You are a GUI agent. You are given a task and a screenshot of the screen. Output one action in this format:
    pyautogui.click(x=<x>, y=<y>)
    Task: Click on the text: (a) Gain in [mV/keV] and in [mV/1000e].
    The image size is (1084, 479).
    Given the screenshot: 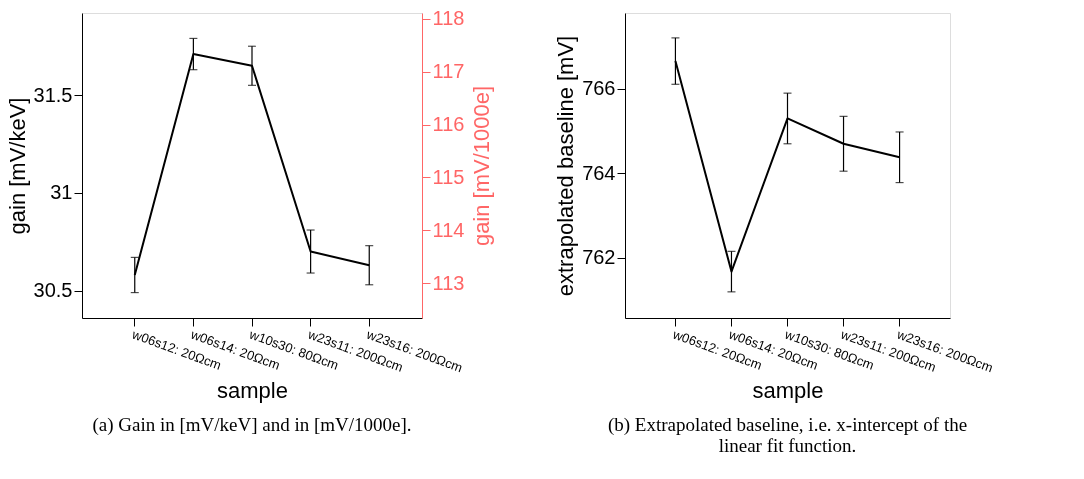 What is the action you would take?
    pyautogui.click(x=252, y=424)
    